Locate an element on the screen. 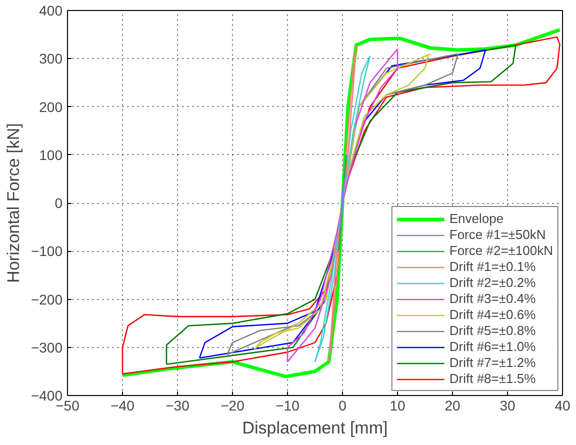 The image size is (576, 445). y-tick-label: 300 is located at coordinates (51, 58).